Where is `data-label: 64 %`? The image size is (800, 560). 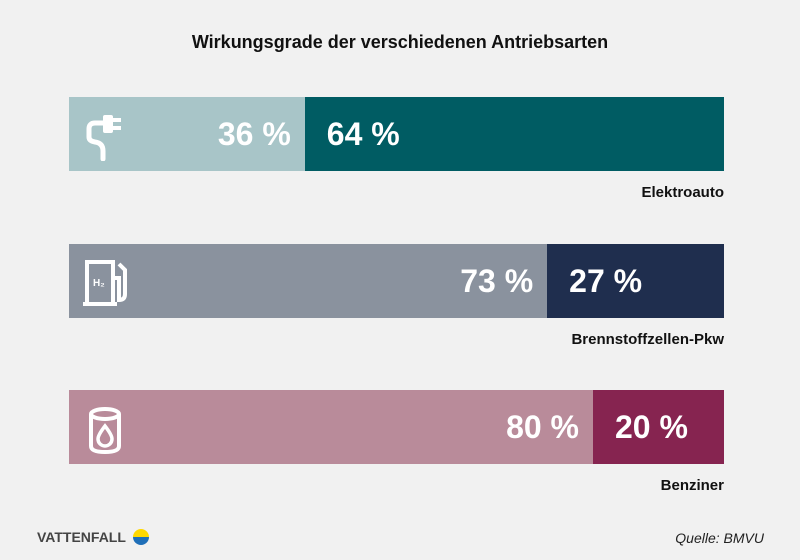
data-label: 64 % is located at coordinates (363, 133).